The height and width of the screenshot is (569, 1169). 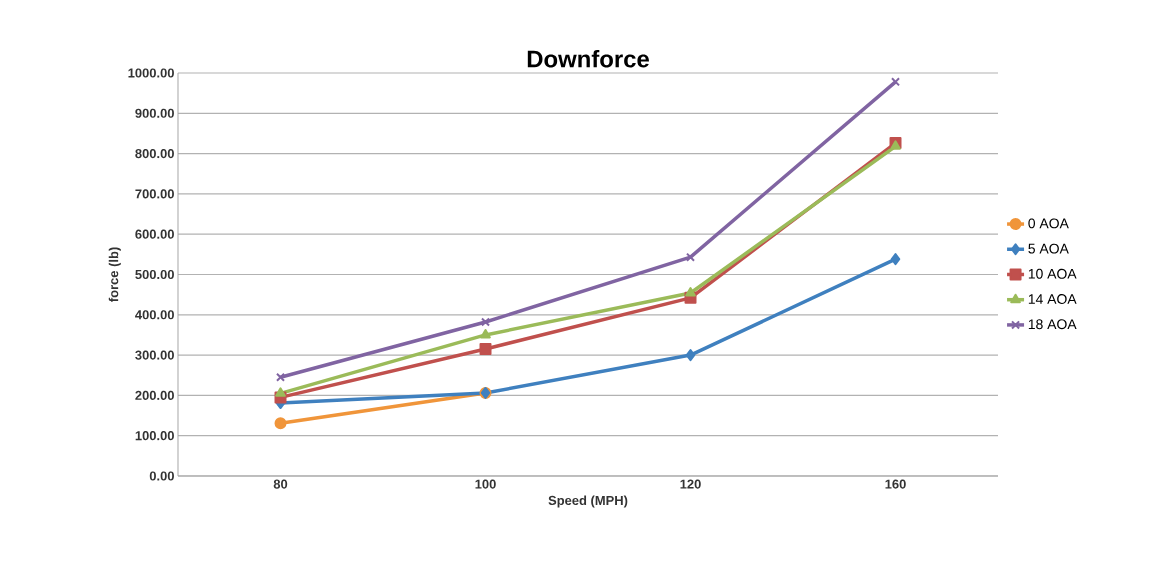 I want to click on legend-label: 5 AOA, so click(x=1048, y=248).